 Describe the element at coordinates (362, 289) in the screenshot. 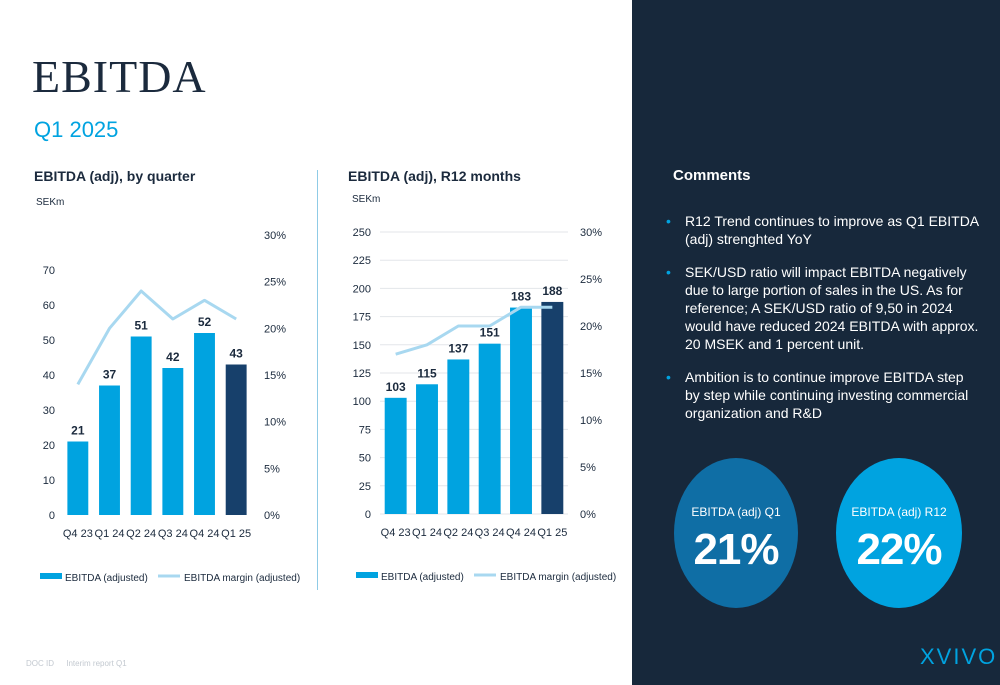

I see `y-tick-label: 200` at that location.